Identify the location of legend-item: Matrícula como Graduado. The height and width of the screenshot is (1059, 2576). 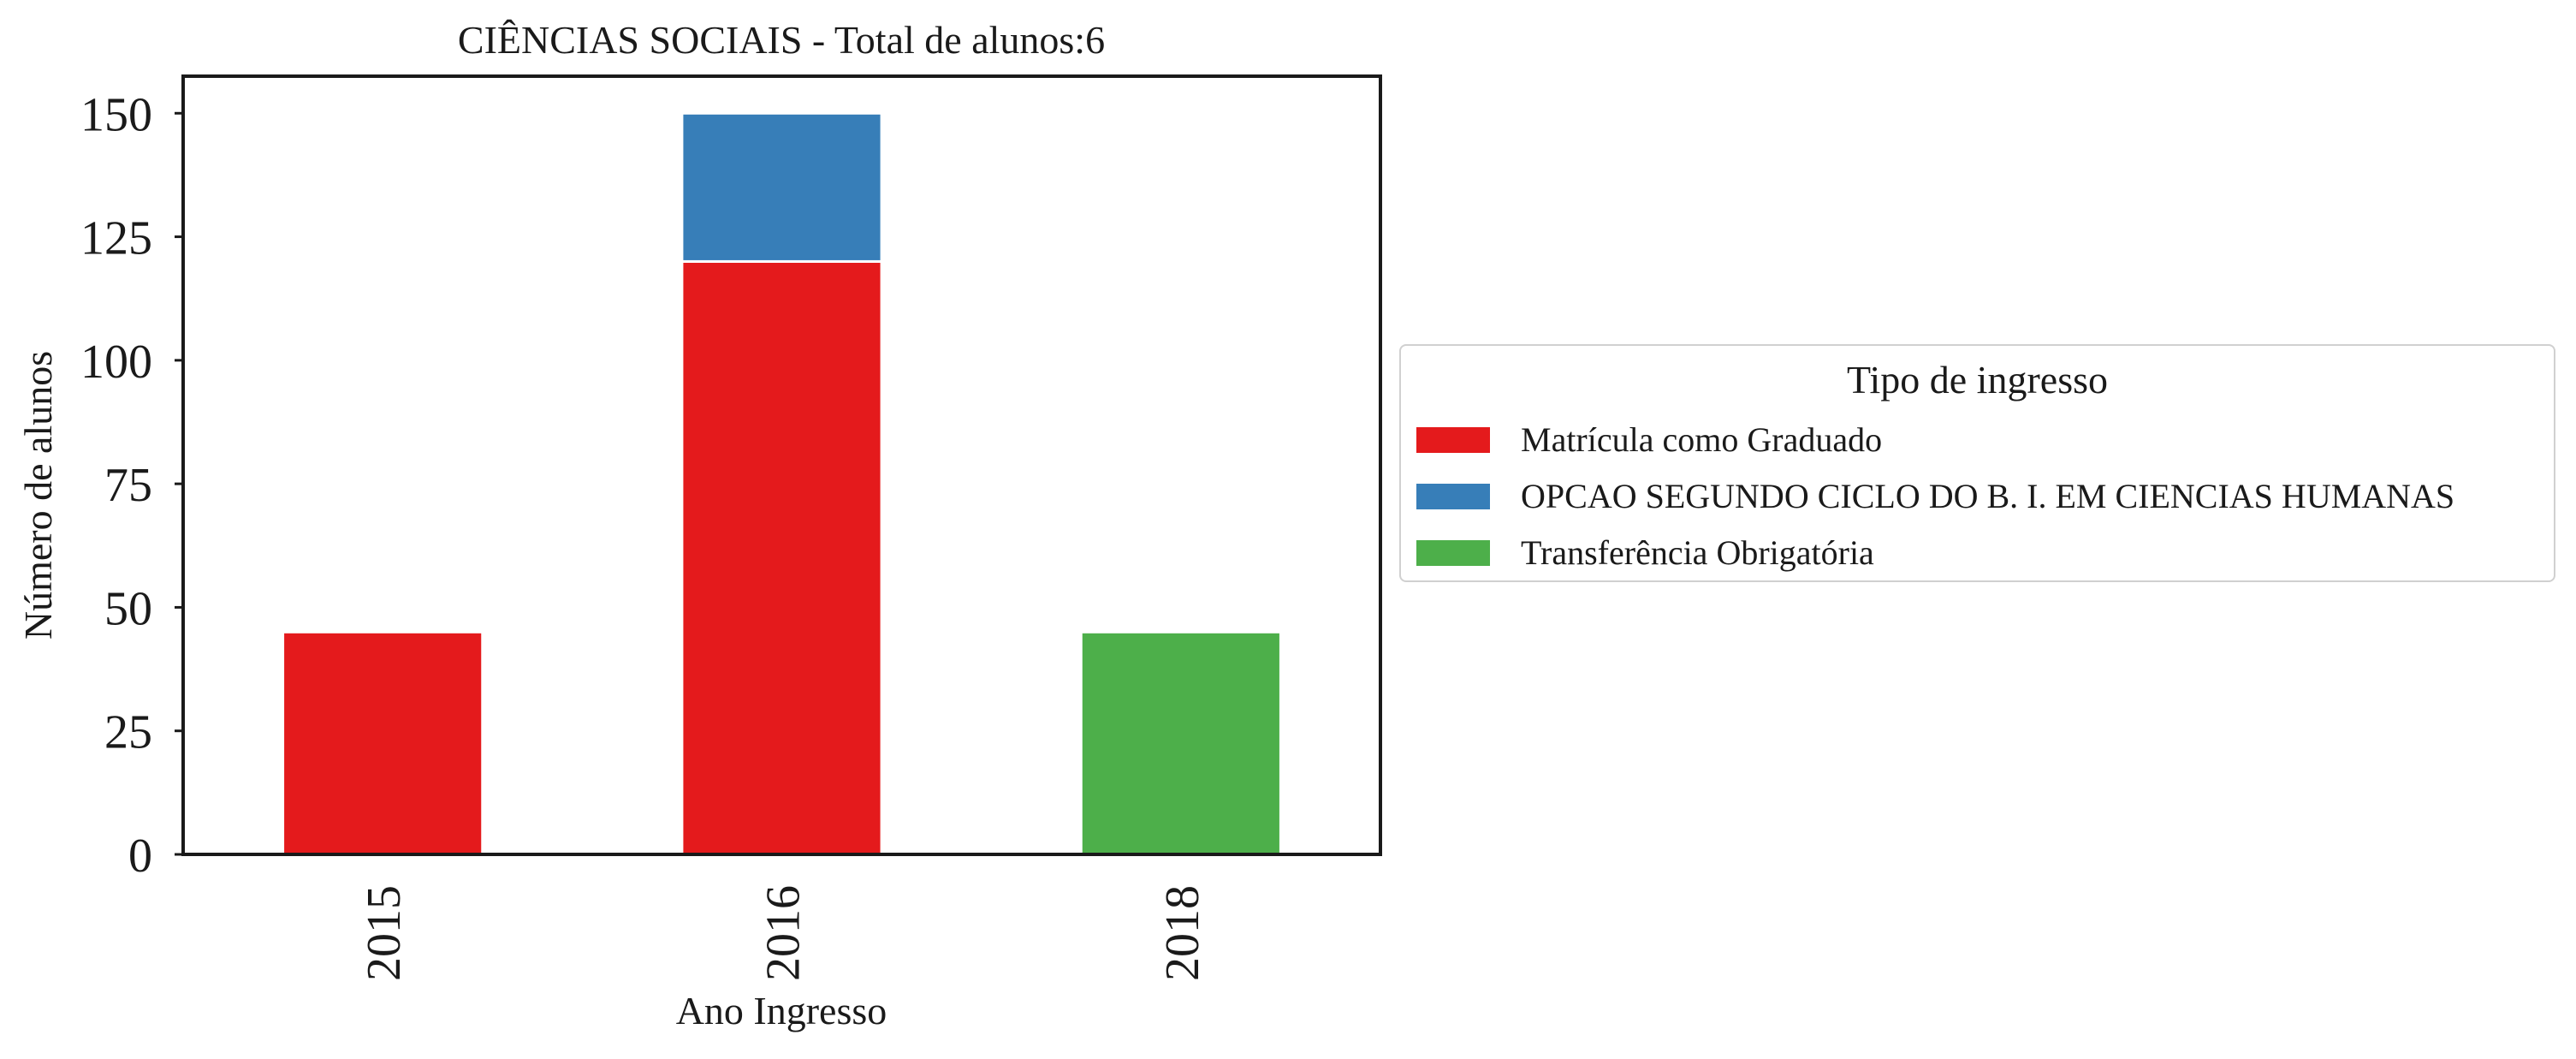
(1649, 440).